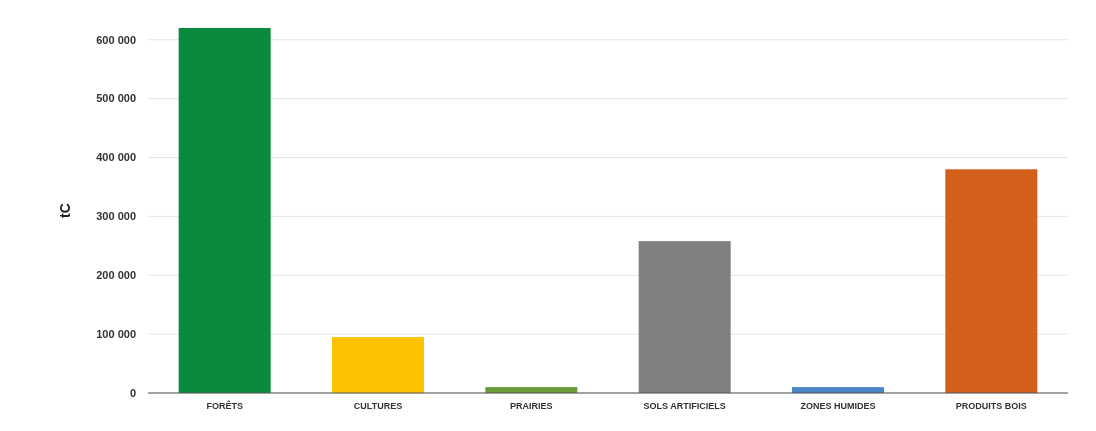 The width and height of the screenshot is (1096, 431). What do you see at coordinates (531, 406) in the screenshot?
I see `x-tick-label: PRAIRIES` at bounding box center [531, 406].